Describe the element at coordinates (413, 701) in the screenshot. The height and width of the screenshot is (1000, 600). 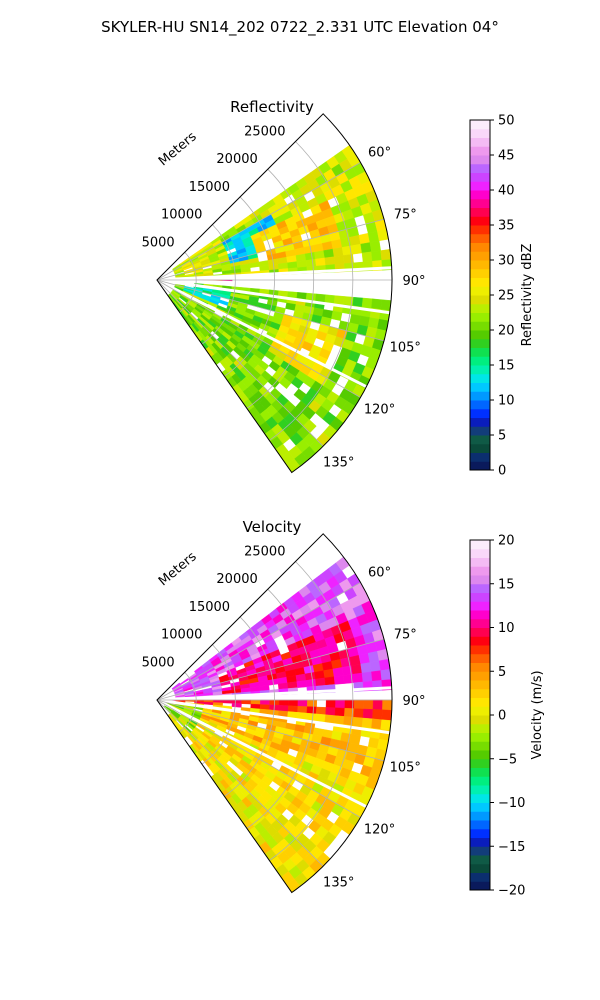
I see `azimuth-tick-label: 90°` at that location.